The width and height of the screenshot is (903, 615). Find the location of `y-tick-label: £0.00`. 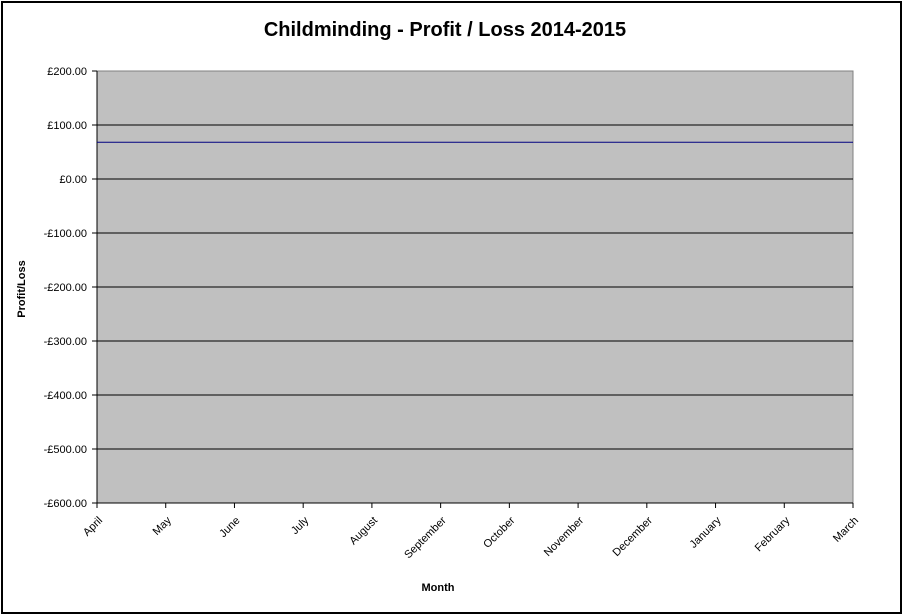

y-tick-label: £0.00 is located at coordinates (73, 180).